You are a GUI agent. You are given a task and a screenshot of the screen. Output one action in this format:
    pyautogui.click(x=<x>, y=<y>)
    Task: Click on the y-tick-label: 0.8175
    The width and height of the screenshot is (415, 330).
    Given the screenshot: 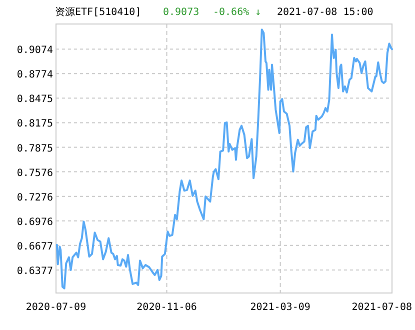 What is the action you would take?
    pyautogui.click(x=34, y=124)
    